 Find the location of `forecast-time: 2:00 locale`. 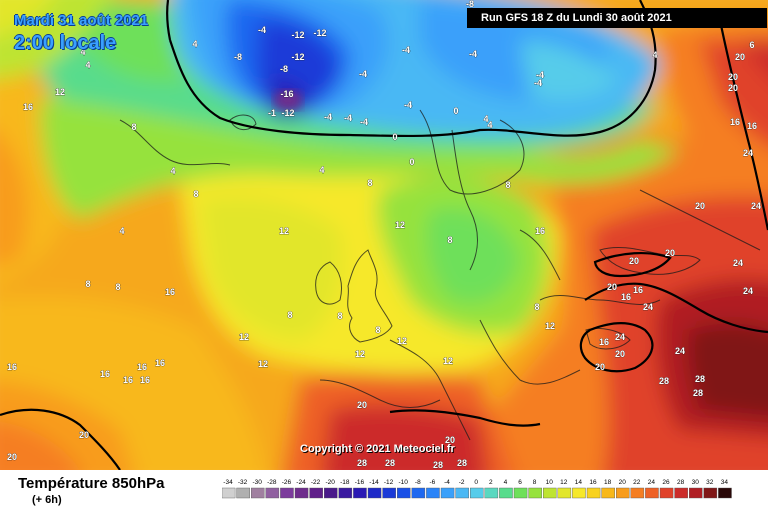

forecast-time: 2:00 locale is located at coordinates (65, 43).